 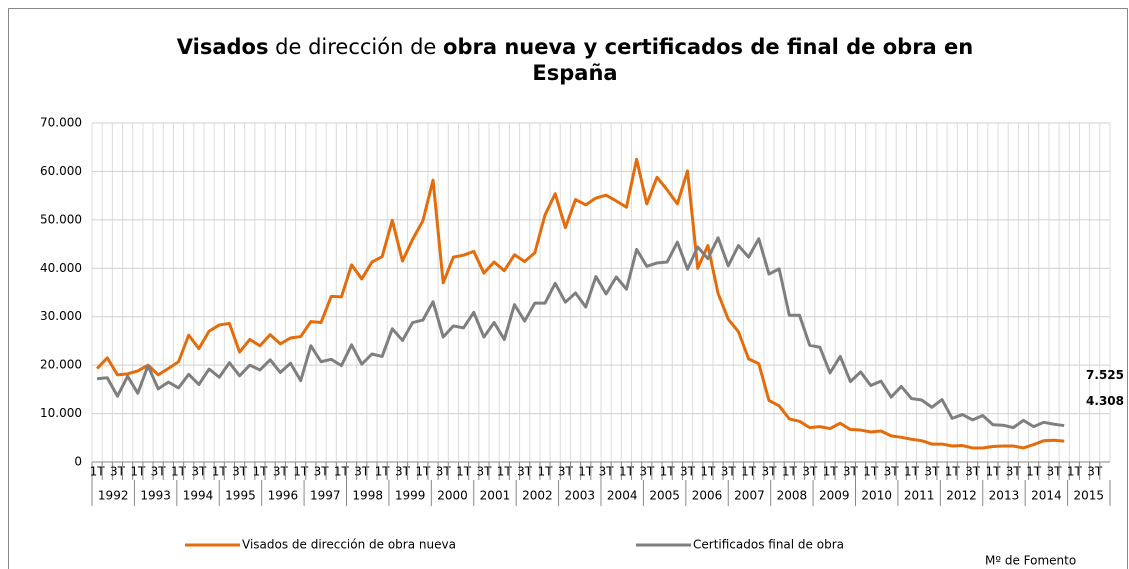 I want to click on year-label: 2011, so click(x=919, y=496).